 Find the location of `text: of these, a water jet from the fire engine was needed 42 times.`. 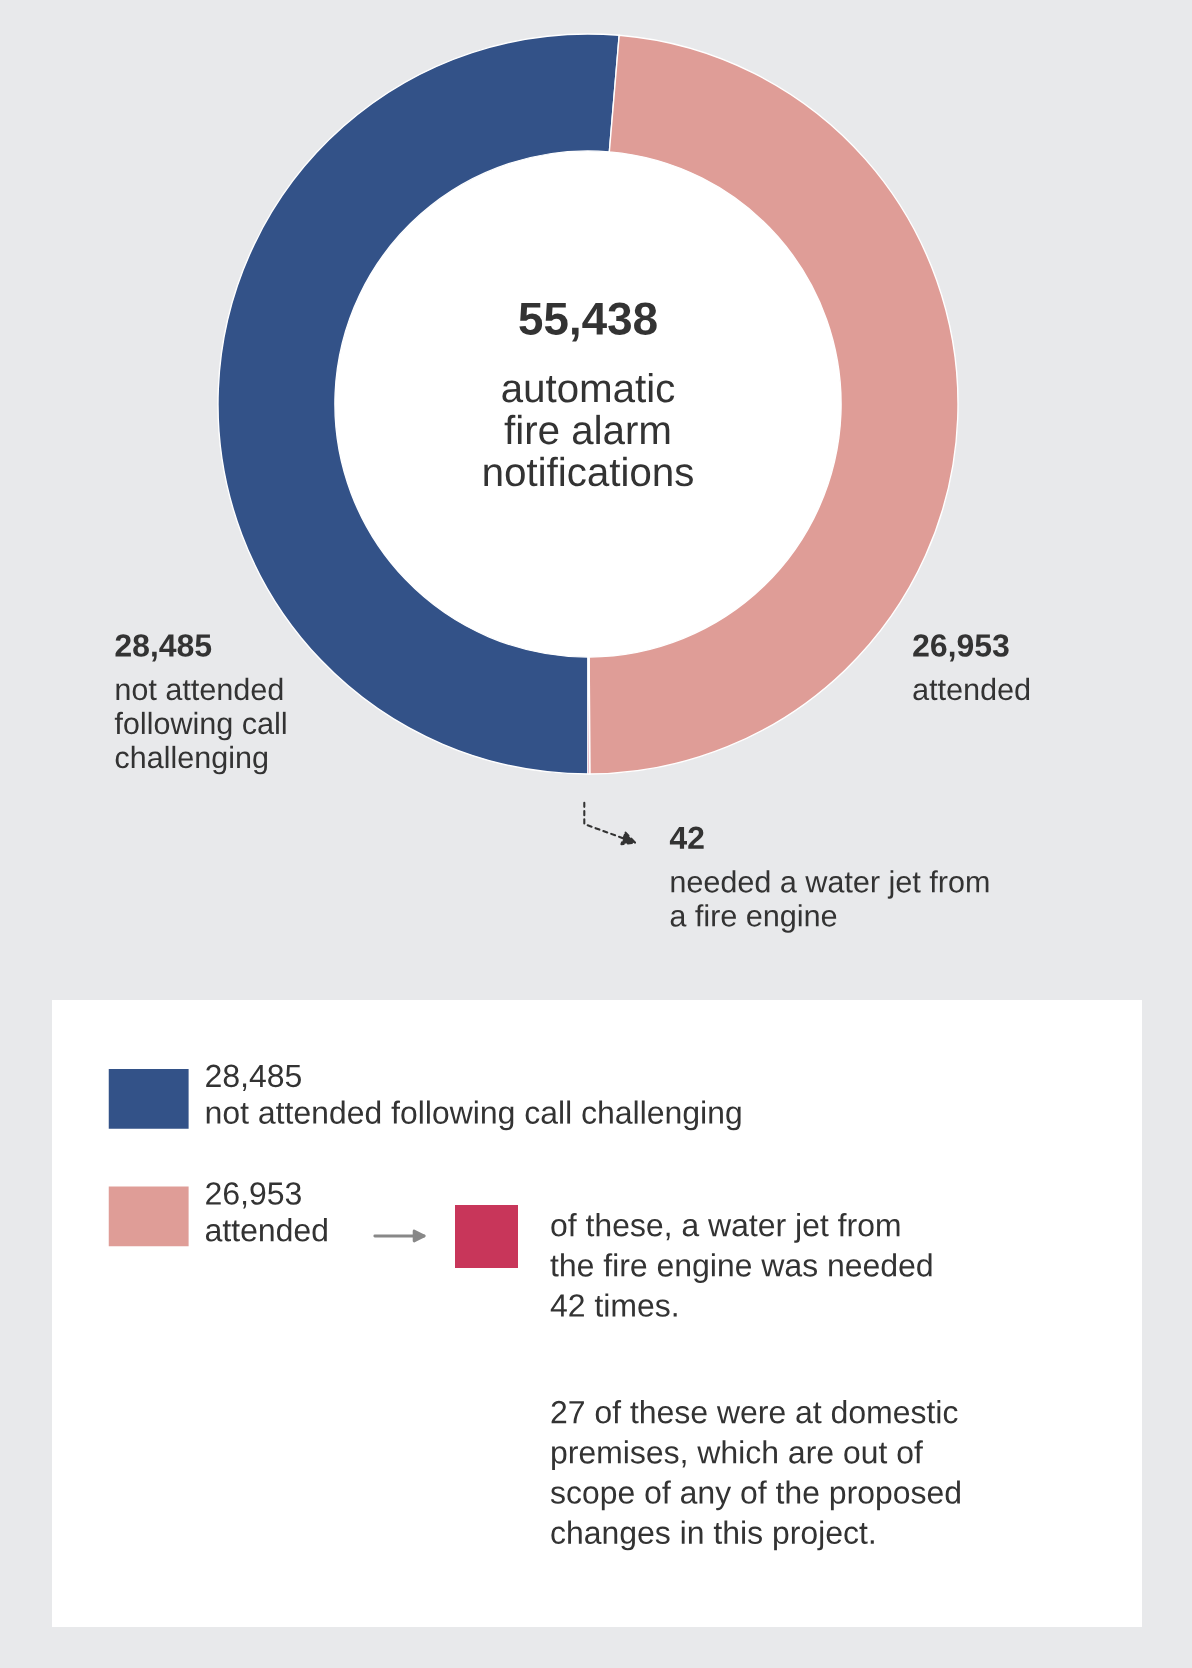

text: of these, a water jet from the fire engine was needed 42 times. is located at coordinates (741, 1265).